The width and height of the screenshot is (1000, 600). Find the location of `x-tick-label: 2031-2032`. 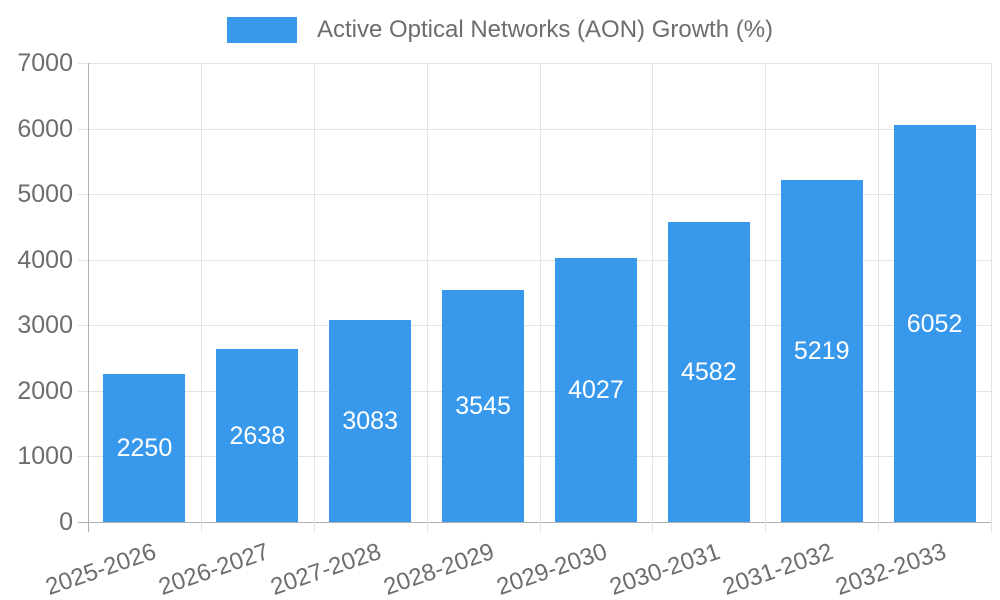

x-tick-label: 2031-2032 is located at coordinates (778, 569).